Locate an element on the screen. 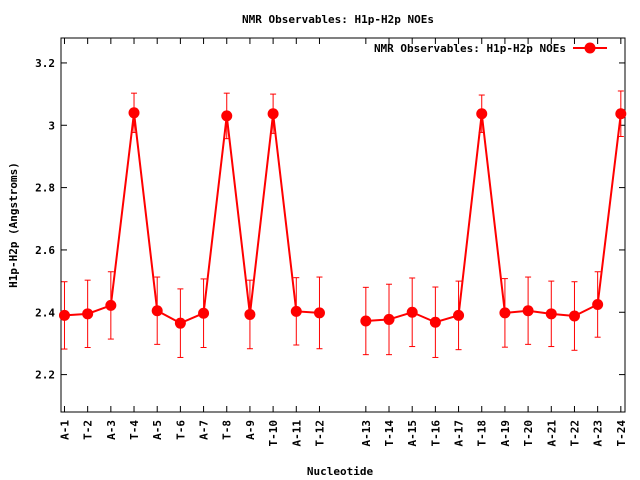 Image resolution: width=640 pixels, height=480 pixels. x-tick-label: A-7 is located at coordinates (204, 430).